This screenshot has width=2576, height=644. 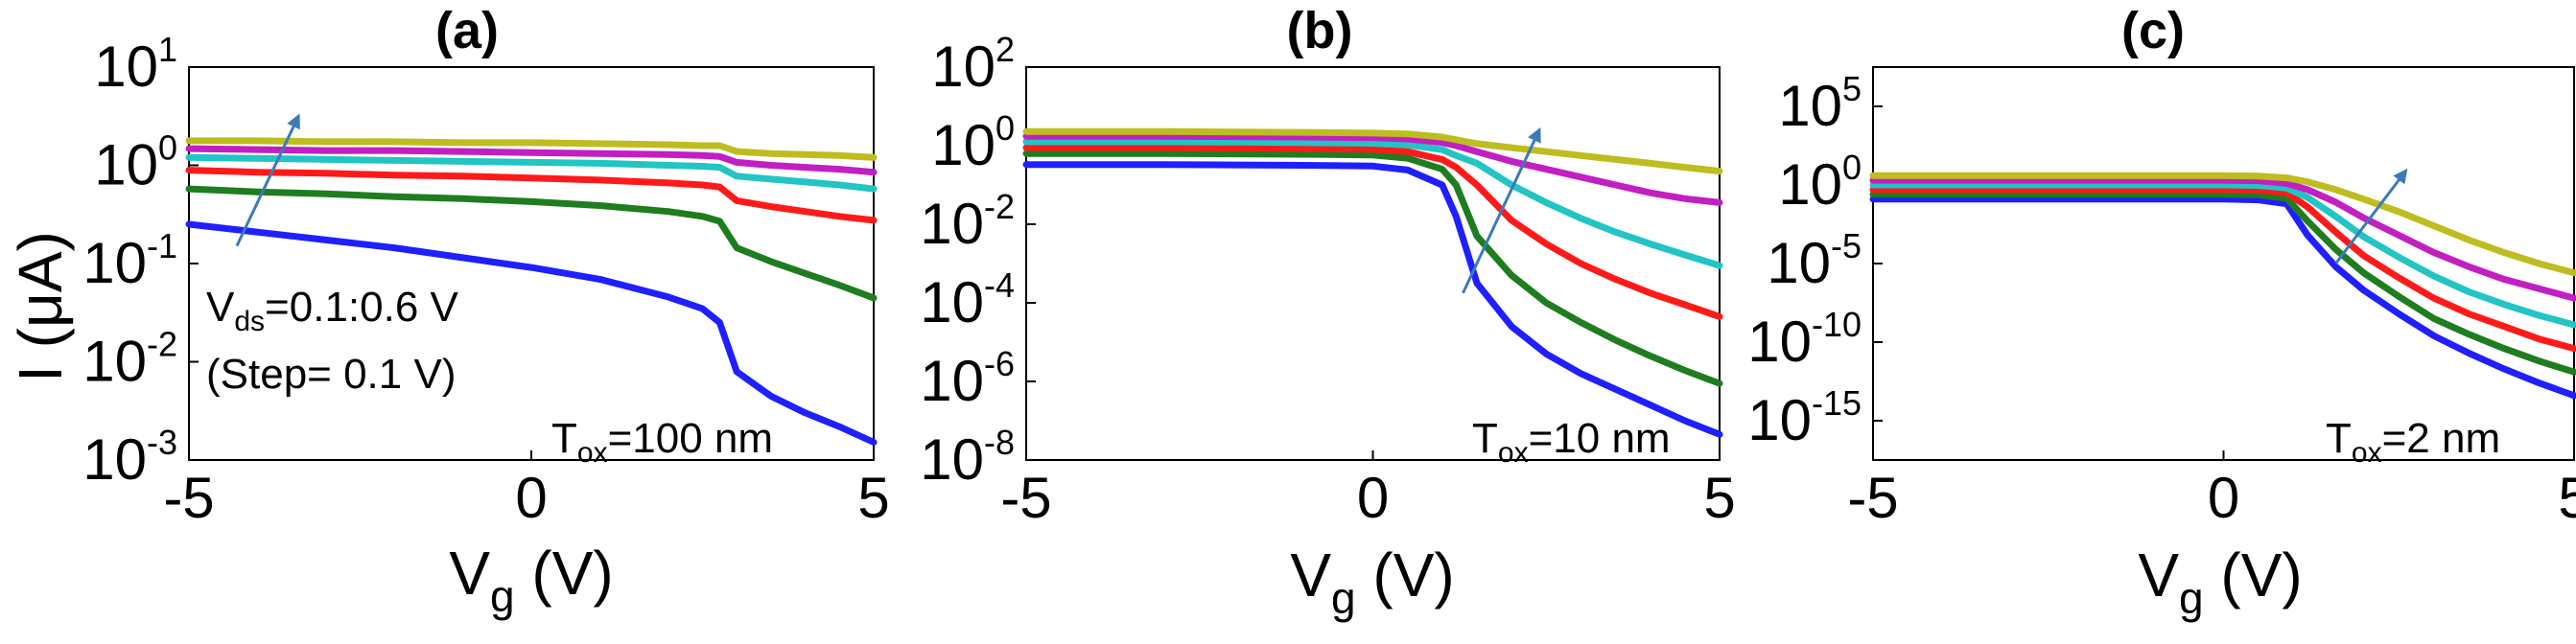 What do you see at coordinates (135, 64) in the screenshot?
I see `panel-a-y-tick-label: 10¹` at bounding box center [135, 64].